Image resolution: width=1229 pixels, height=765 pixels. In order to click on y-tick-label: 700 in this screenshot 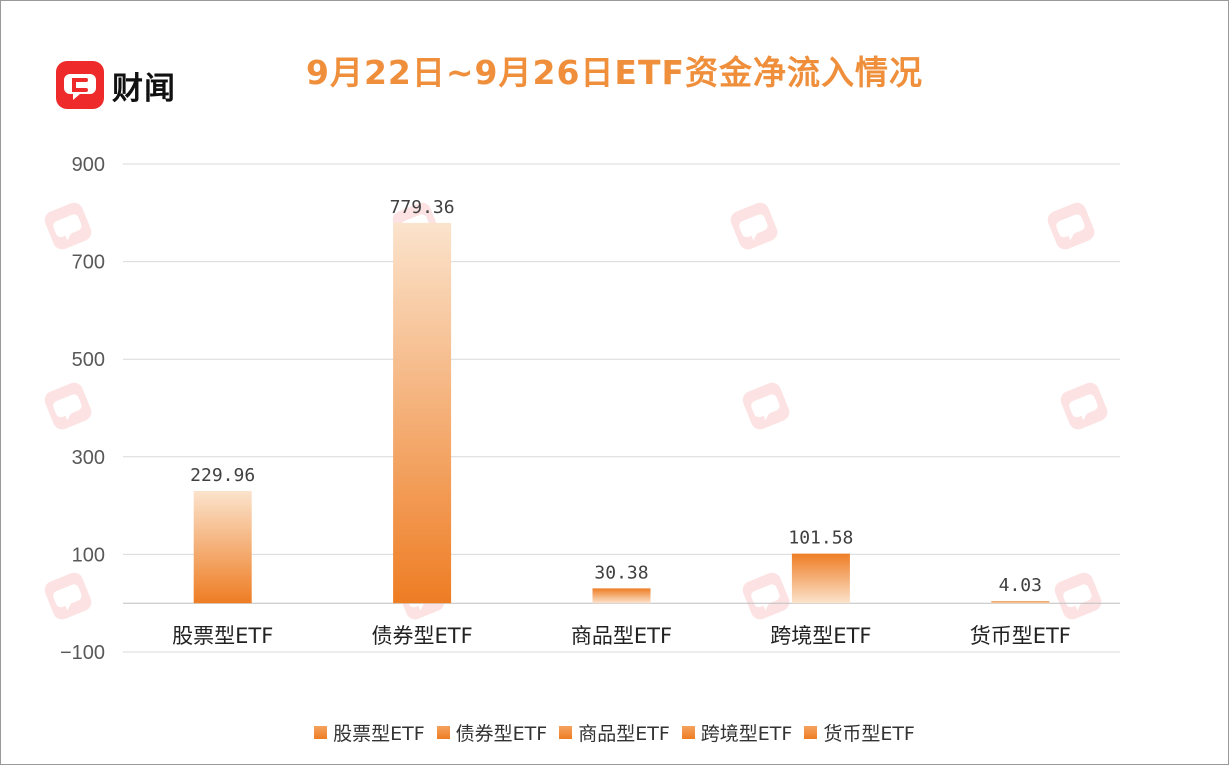, I will do `click(88, 263)`.